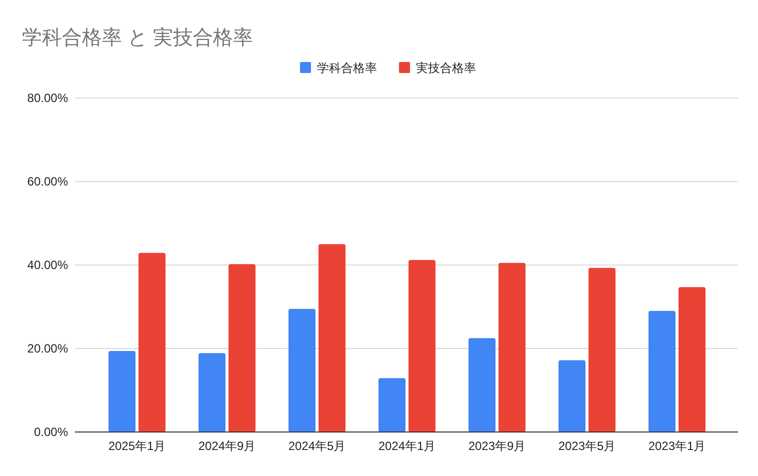 The width and height of the screenshot is (758, 476). Describe the element at coordinates (587, 446) in the screenshot. I see `x-tick-label: 2023年5月` at that location.